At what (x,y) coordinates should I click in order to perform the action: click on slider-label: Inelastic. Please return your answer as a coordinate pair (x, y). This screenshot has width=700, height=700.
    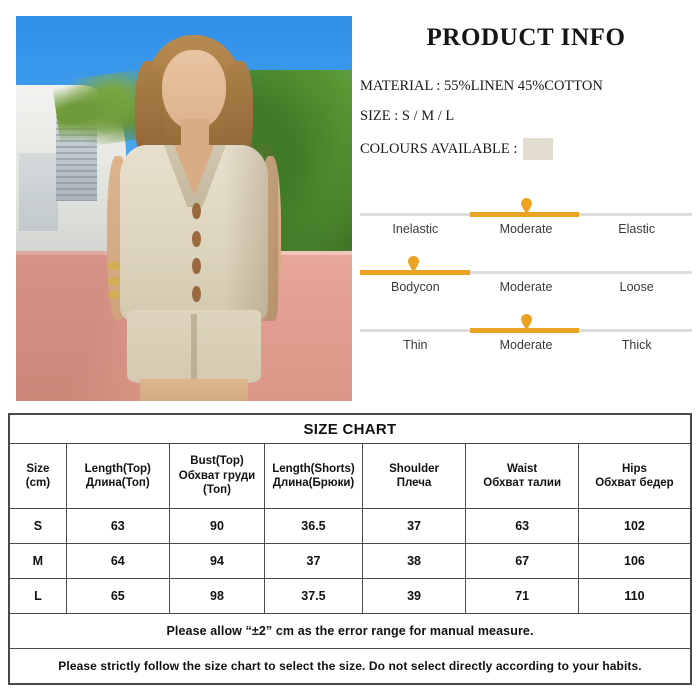
    Looking at the image, I should click on (415, 229).